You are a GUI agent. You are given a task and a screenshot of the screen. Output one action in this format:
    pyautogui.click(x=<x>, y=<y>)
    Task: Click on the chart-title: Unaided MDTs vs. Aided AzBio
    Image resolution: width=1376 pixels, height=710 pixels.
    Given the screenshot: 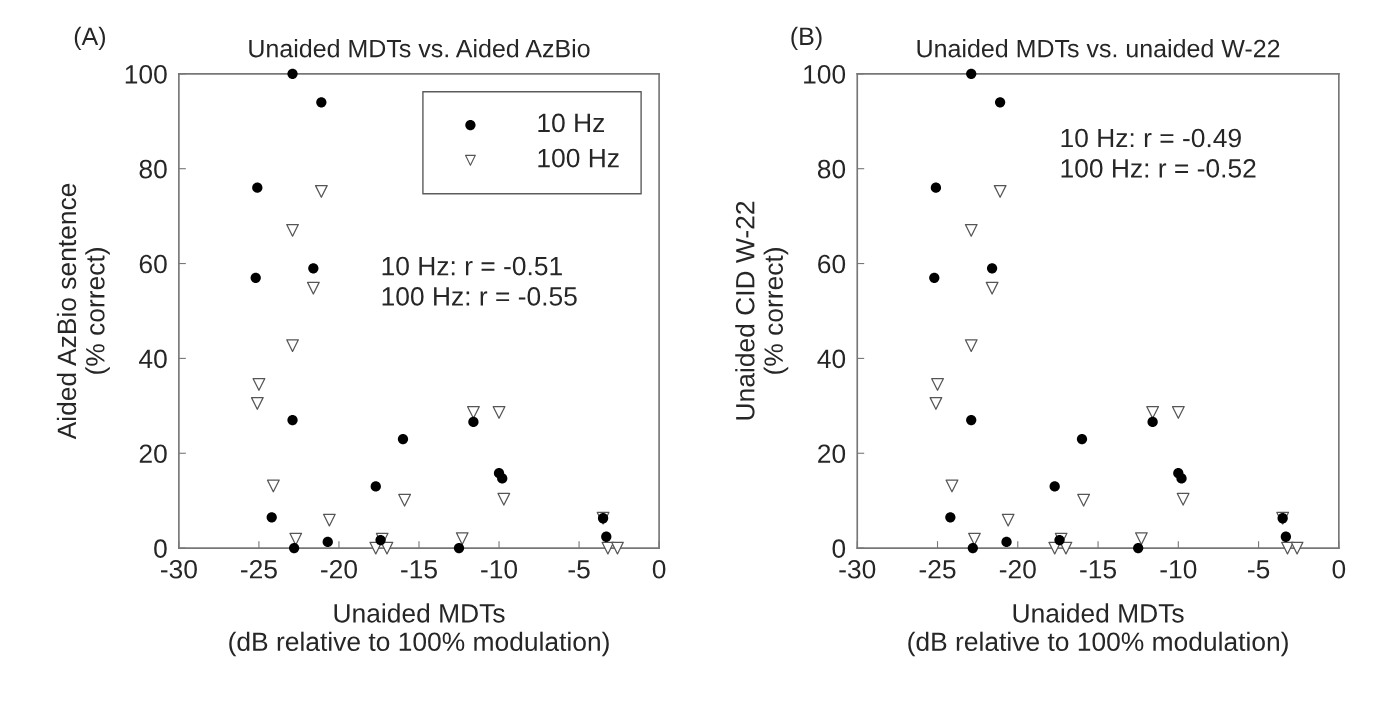 What is the action you would take?
    pyautogui.click(x=419, y=48)
    